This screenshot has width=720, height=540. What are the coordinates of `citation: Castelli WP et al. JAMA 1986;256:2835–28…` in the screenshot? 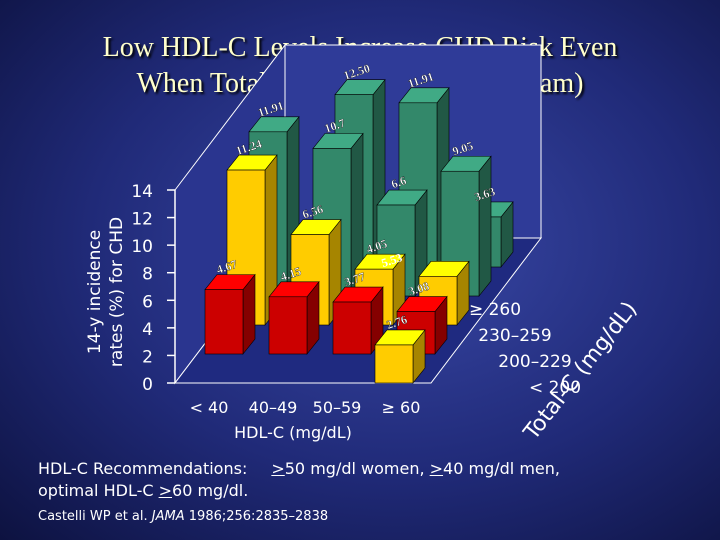 It's located at (183, 516).